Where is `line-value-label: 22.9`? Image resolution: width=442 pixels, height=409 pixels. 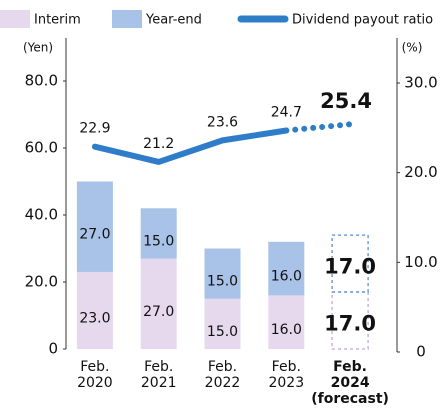 line-value-label: 22.9 is located at coordinates (94, 129).